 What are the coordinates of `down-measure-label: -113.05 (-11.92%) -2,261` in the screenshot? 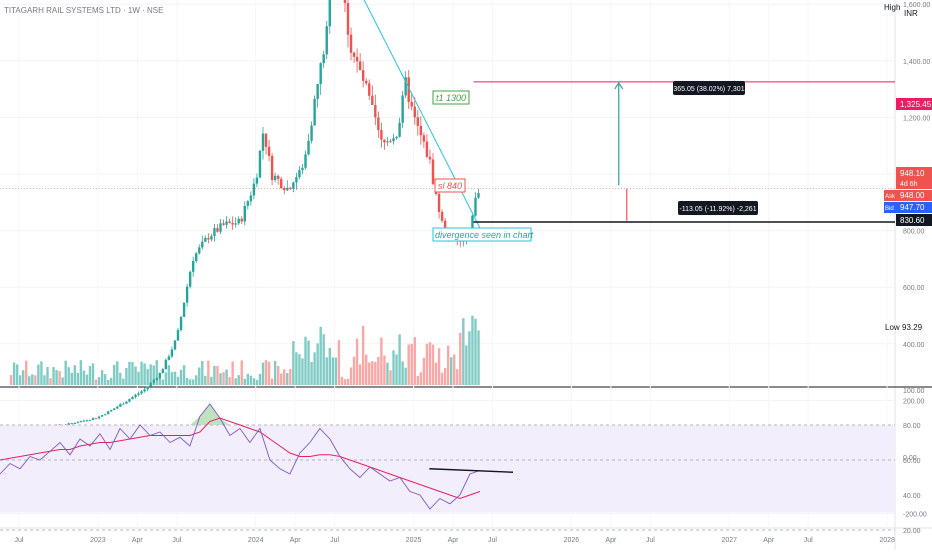 It's located at (717, 209).